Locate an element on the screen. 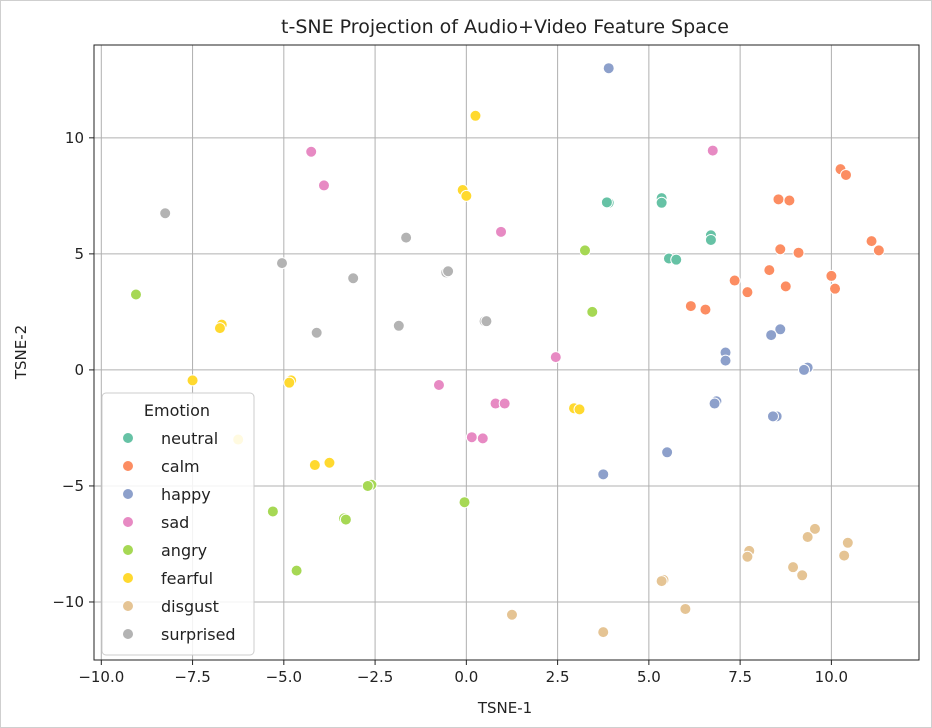 Image resolution: width=932 pixels, height=728 pixels. y-tick-label: 5 is located at coordinates (79, 254).